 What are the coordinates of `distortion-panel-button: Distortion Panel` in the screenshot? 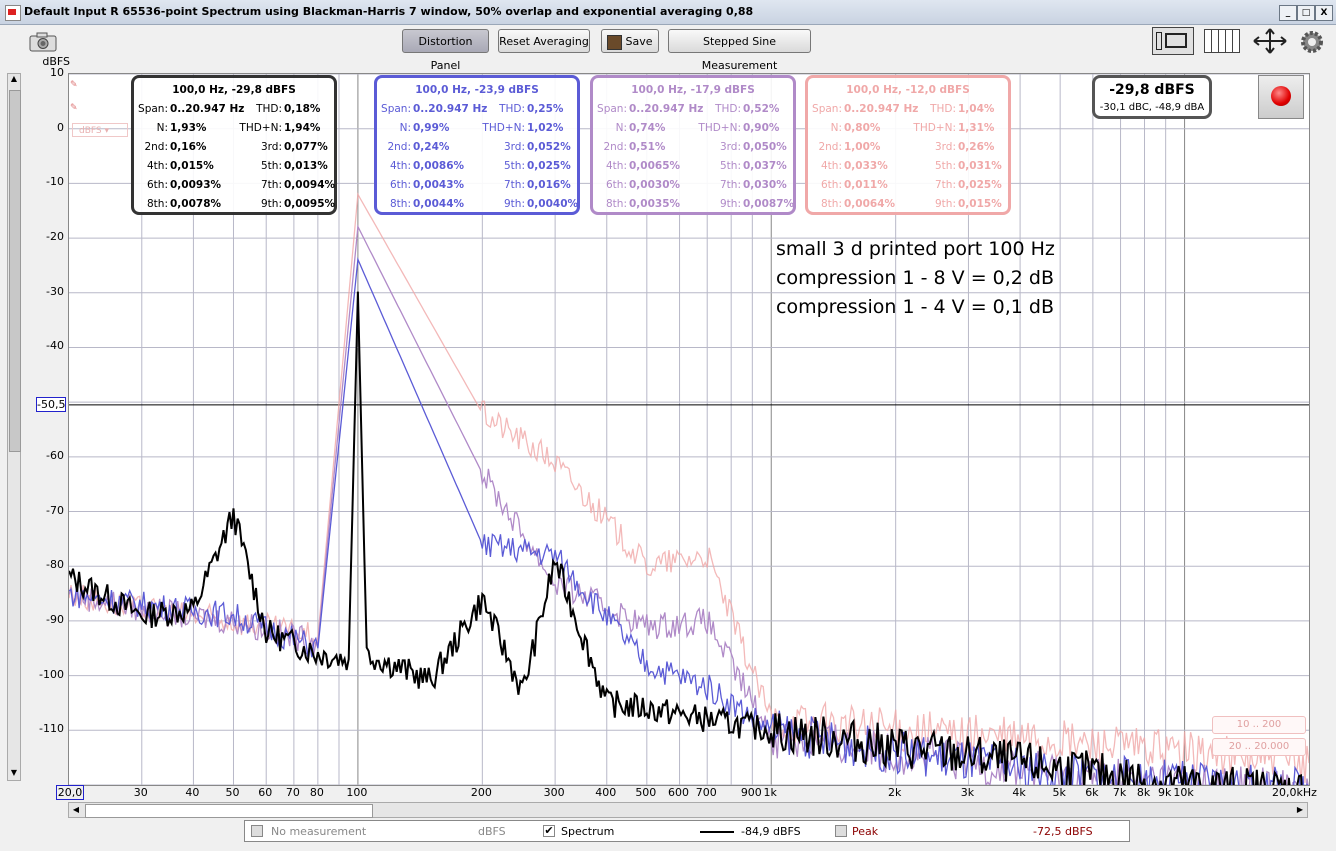 It's located at (445, 50).